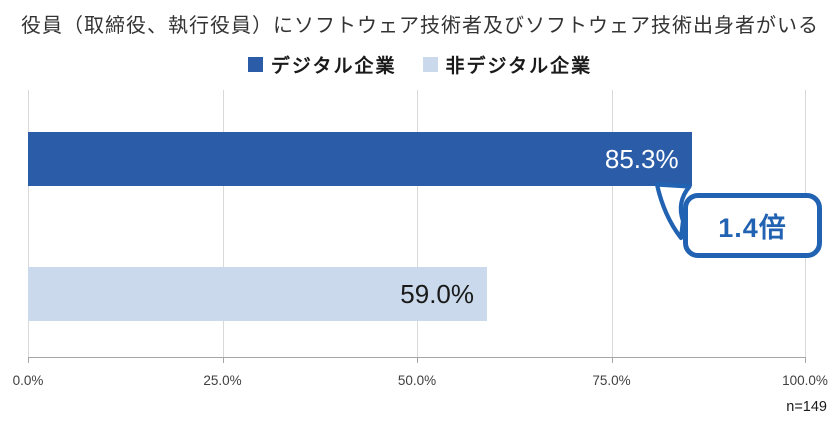 The width and height of the screenshot is (840, 422). I want to click on legend-label-digital: デジタル企業, so click(333, 66).